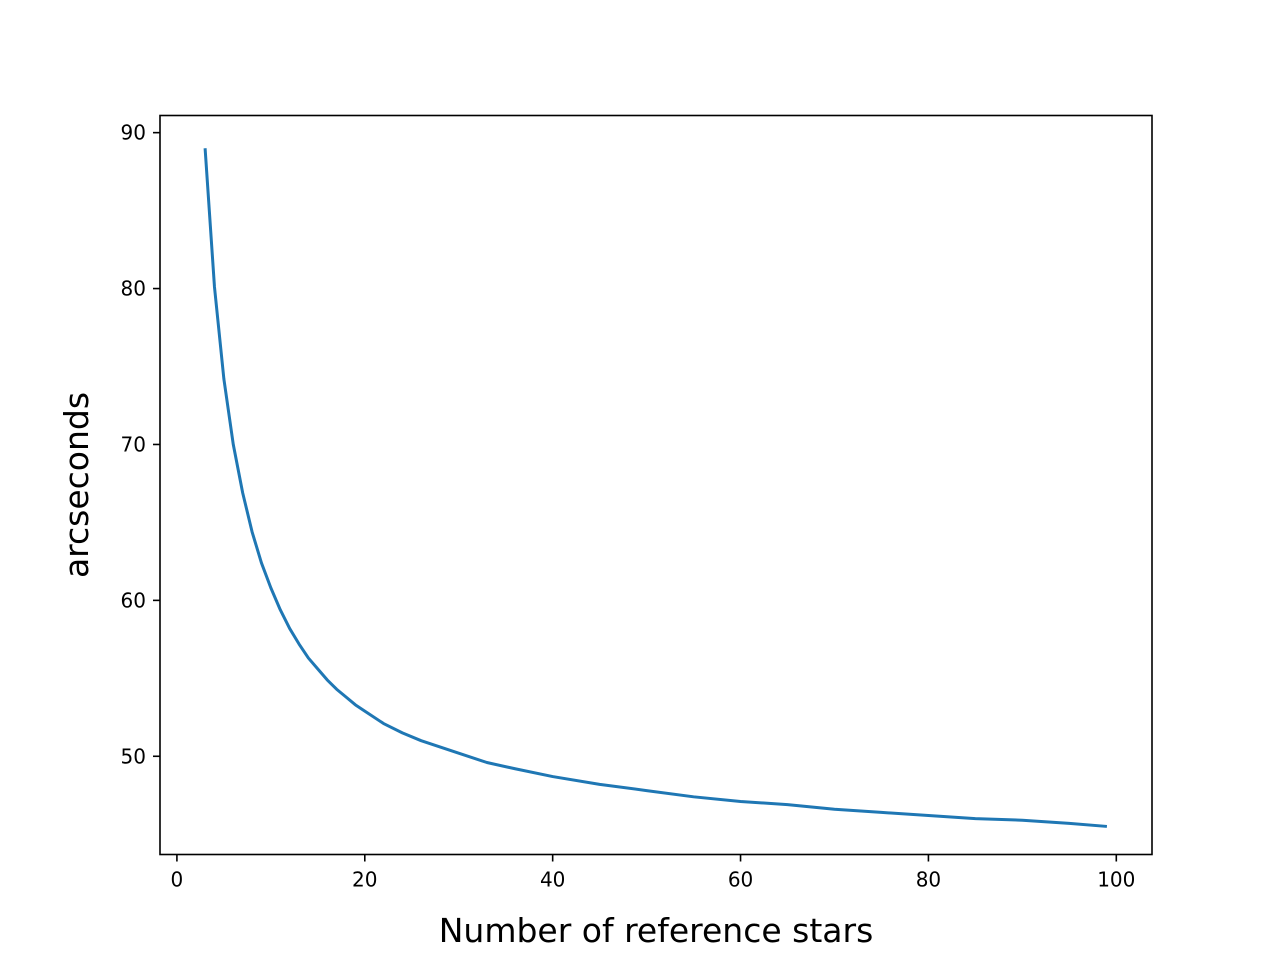 The height and width of the screenshot is (960, 1280). What do you see at coordinates (928, 880) in the screenshot?
I see `x-tick-label: 80` at bounding box center [928, 880].